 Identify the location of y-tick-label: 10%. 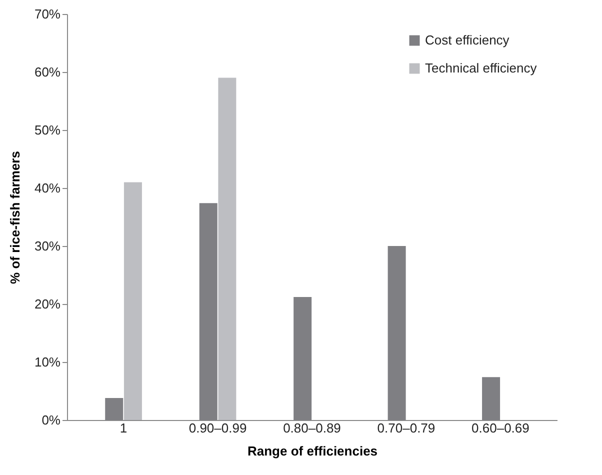
(47, 362).